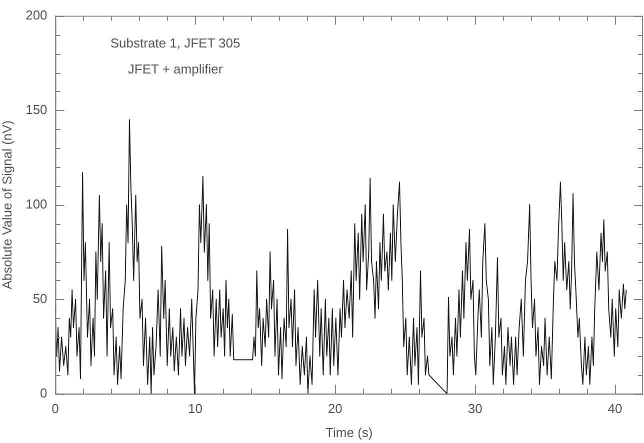  Describe the element at coordinates (349, 432) in the screenshot. I see `x-axis-title: Time (s)` at that location.